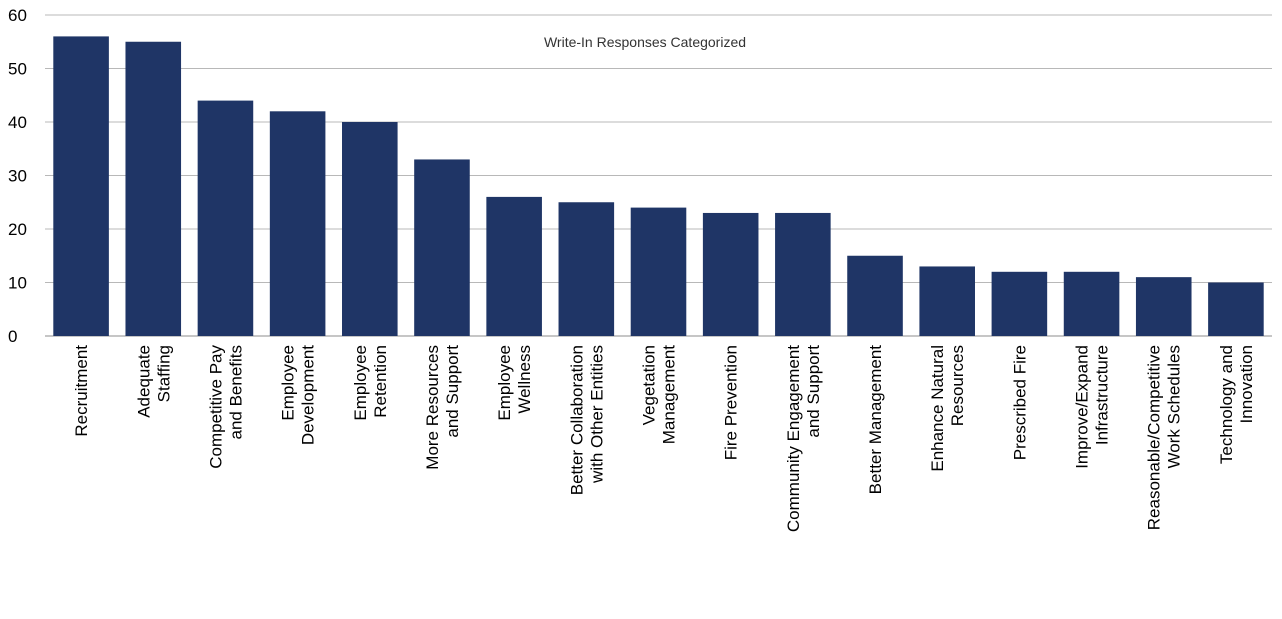 The height and width of the screenshot is (619, 1282). I want to click on y-axis-ticks: 0 10 20 30 40 50 60, so click(17, 176).